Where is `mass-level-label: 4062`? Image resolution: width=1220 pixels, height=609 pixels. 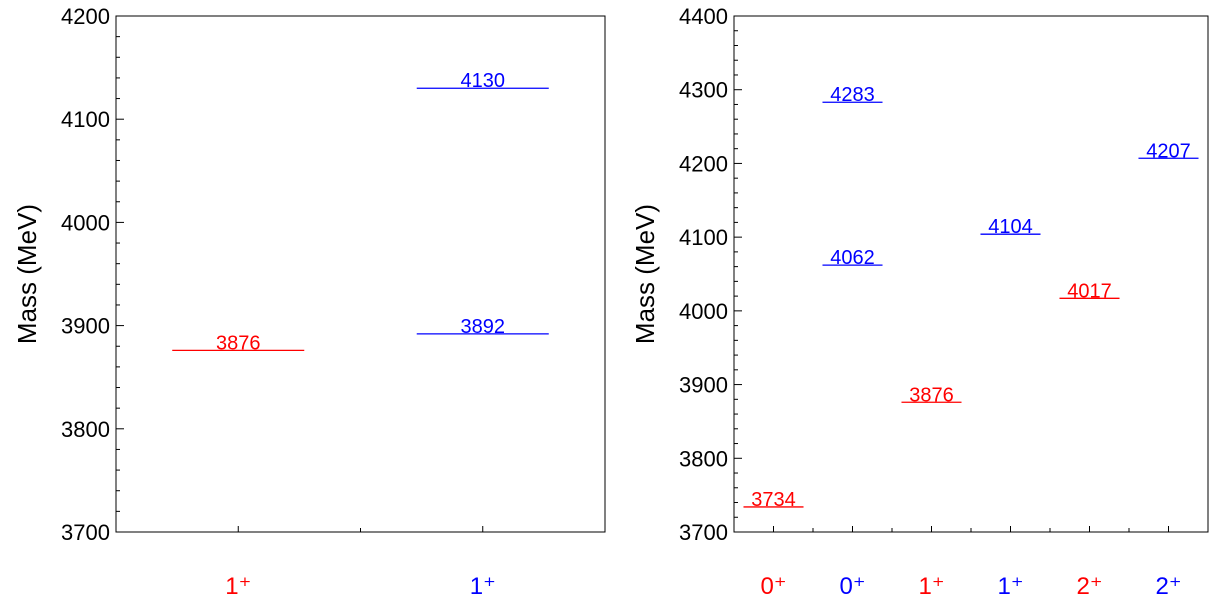 mass-level-label: 4062 is located at coordinates (852, 258).